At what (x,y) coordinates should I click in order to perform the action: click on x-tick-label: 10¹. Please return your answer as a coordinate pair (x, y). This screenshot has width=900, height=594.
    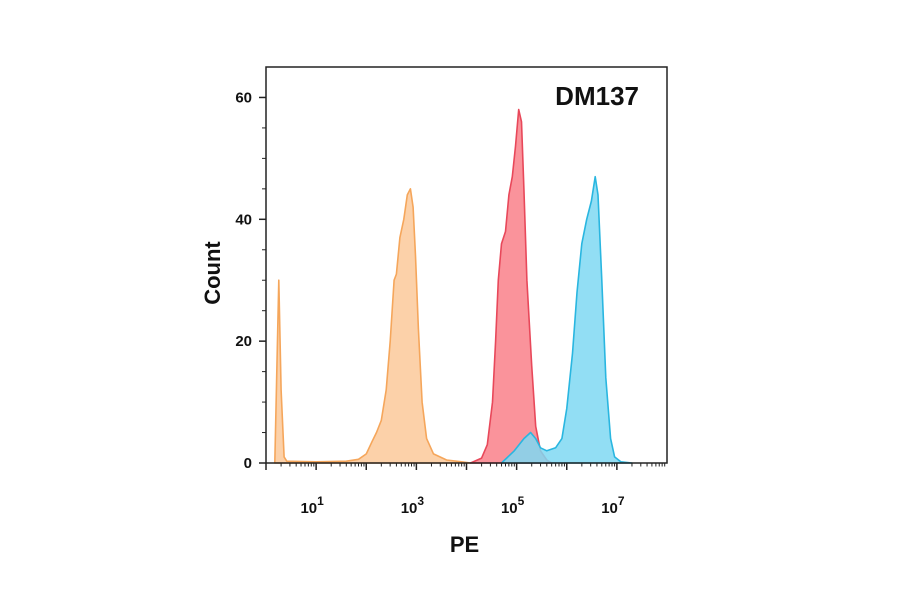
    Looking at the image, I should click on (312, 505).